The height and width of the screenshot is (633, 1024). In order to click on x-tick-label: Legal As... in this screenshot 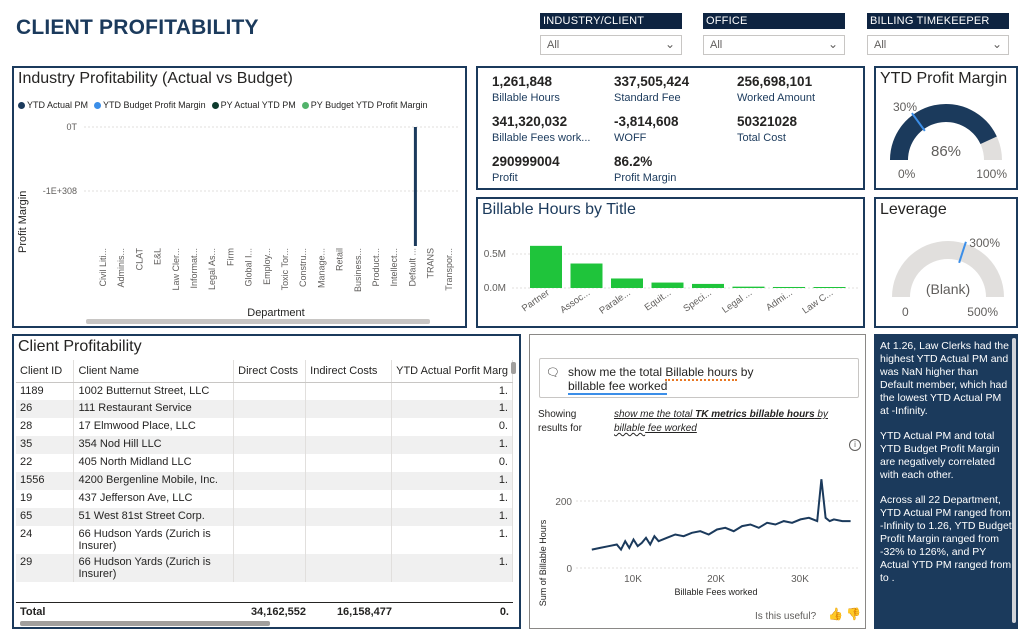, I will do `click(212, 269)`.